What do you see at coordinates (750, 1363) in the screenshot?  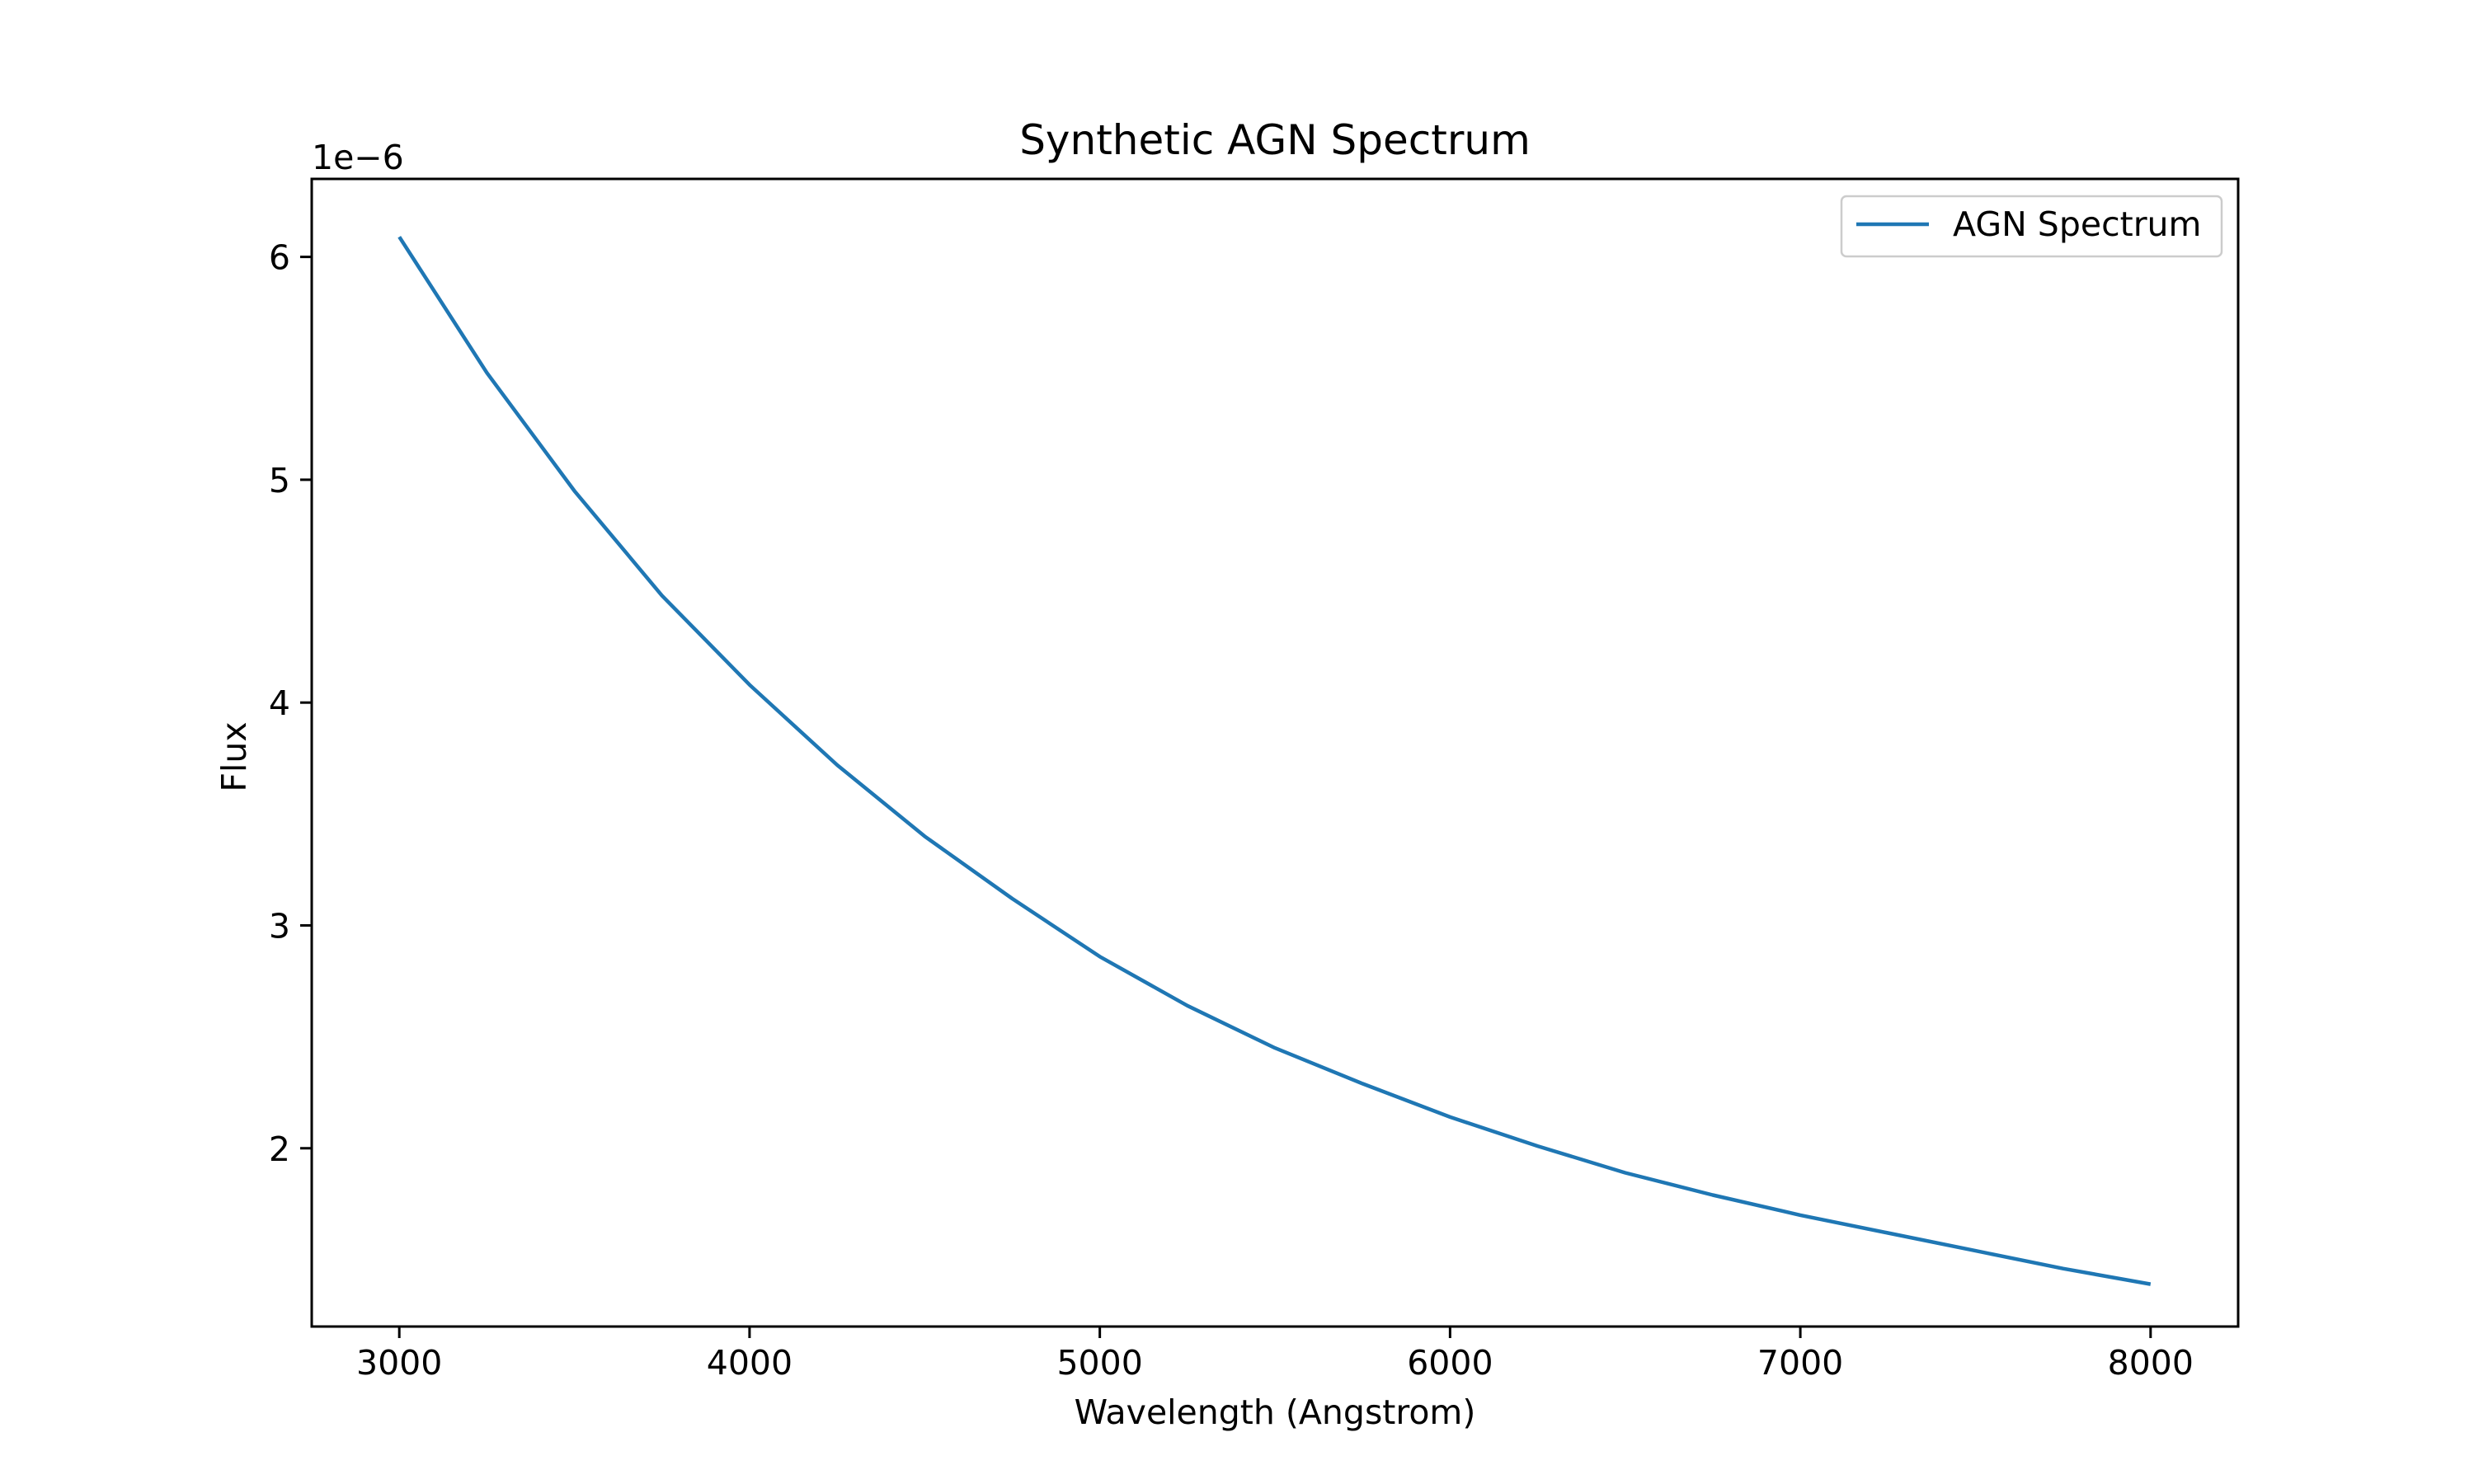 I see `x-tick-label: 4000` at bounding box center [750, 1363].